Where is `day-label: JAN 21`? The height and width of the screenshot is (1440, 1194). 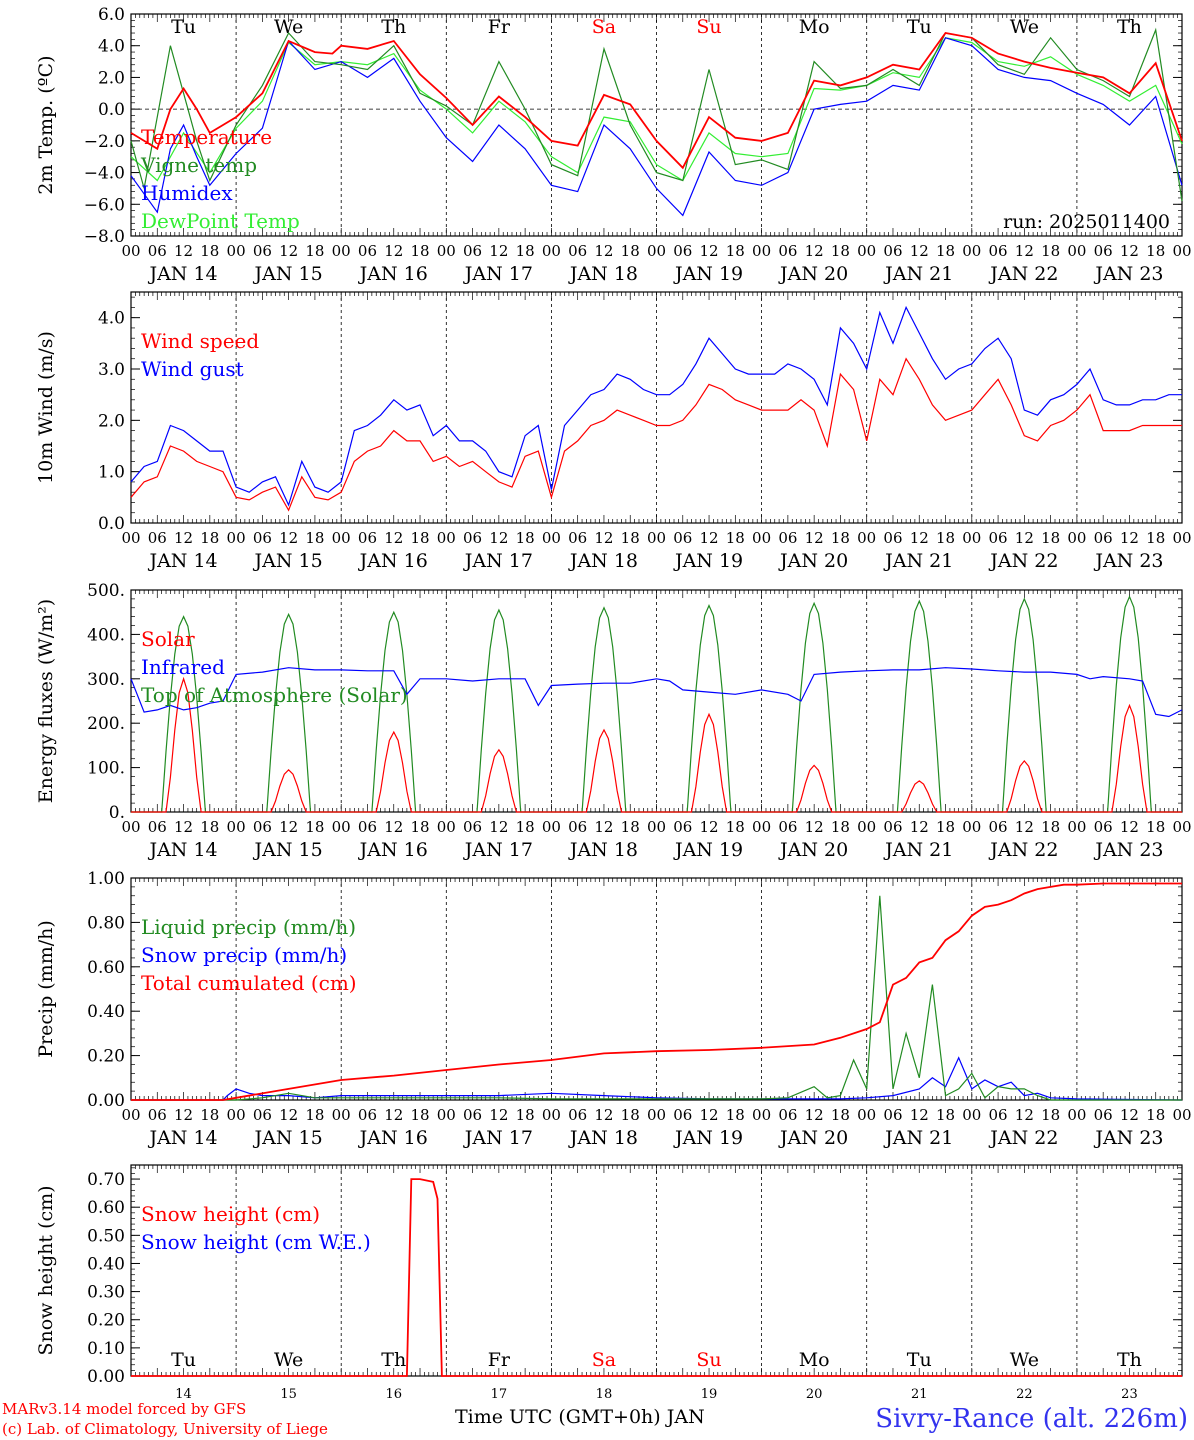
day-label: JAN 21 is located at coordinates (918, 850).